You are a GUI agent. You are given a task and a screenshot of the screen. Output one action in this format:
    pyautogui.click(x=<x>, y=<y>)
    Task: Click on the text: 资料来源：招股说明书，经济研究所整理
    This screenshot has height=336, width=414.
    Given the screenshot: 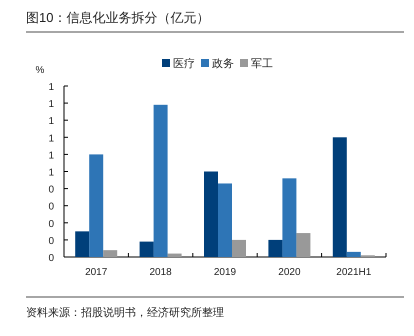 What is the action you would take?
    pyautogui.click(x=125, y=312)
    